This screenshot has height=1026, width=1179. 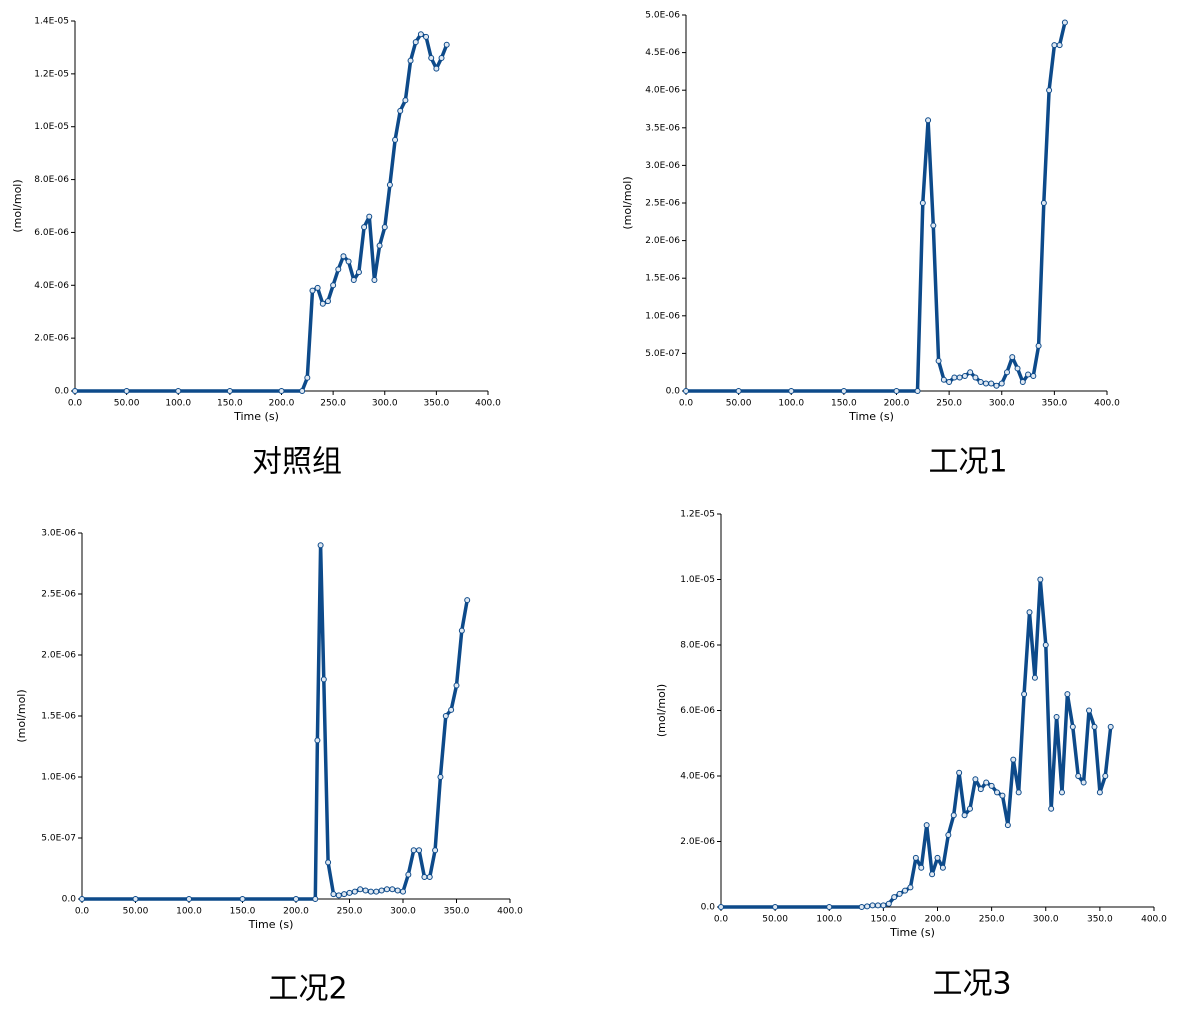 What do you see at coordinates (871, 416) in the screenshot?
I see `x-axis-label: Time (s)` at bounding box center [871, 416].